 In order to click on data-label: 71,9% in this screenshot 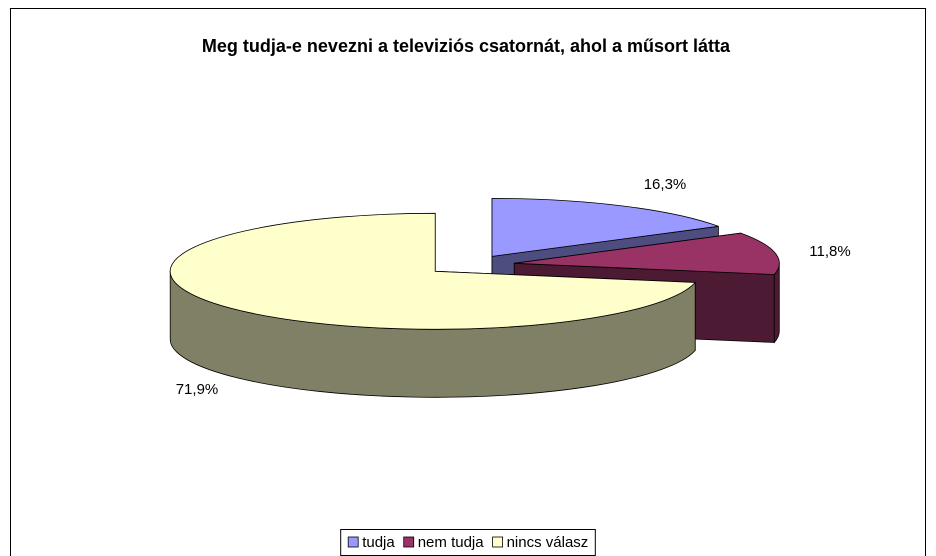, I will do `click(197, 389)`.